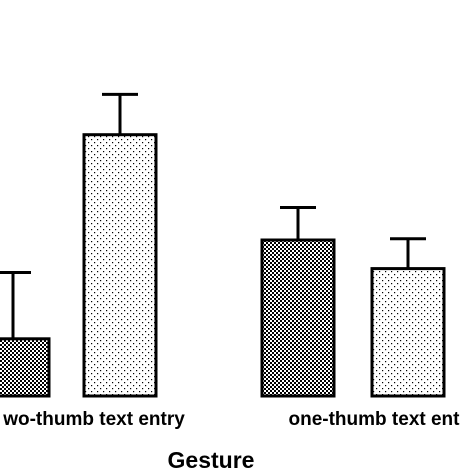 Image resolution: width=474 pixels, height=474 pixels. I want to click on x-tick-label-one-thumb: one-thumb text ent, so click(375, 419).